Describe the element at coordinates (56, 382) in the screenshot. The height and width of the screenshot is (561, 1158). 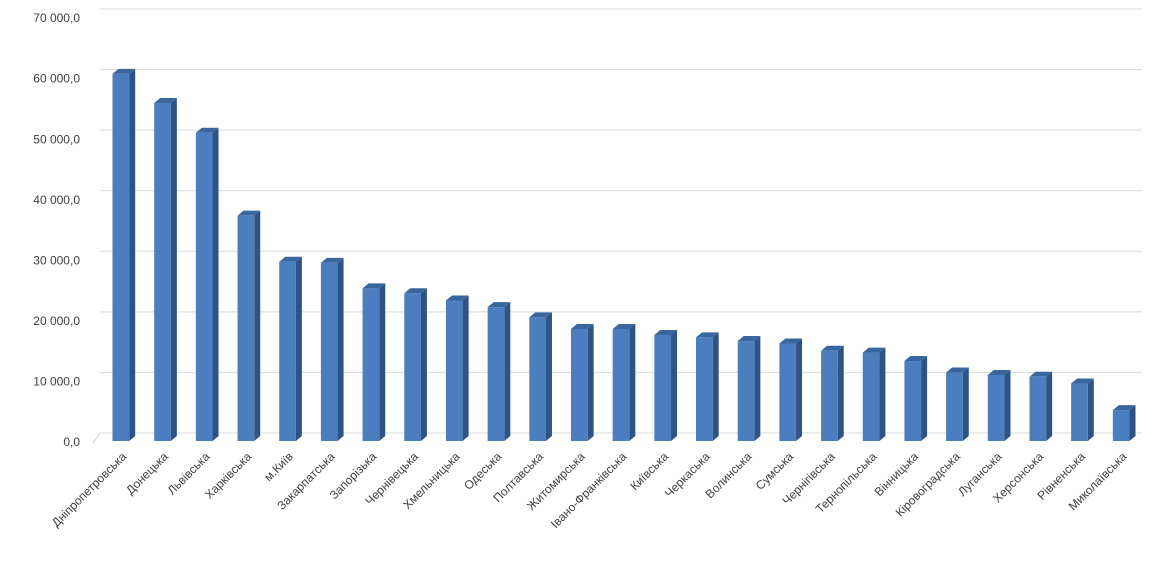
I see `y-tick-label: 10 000,0` at that location.